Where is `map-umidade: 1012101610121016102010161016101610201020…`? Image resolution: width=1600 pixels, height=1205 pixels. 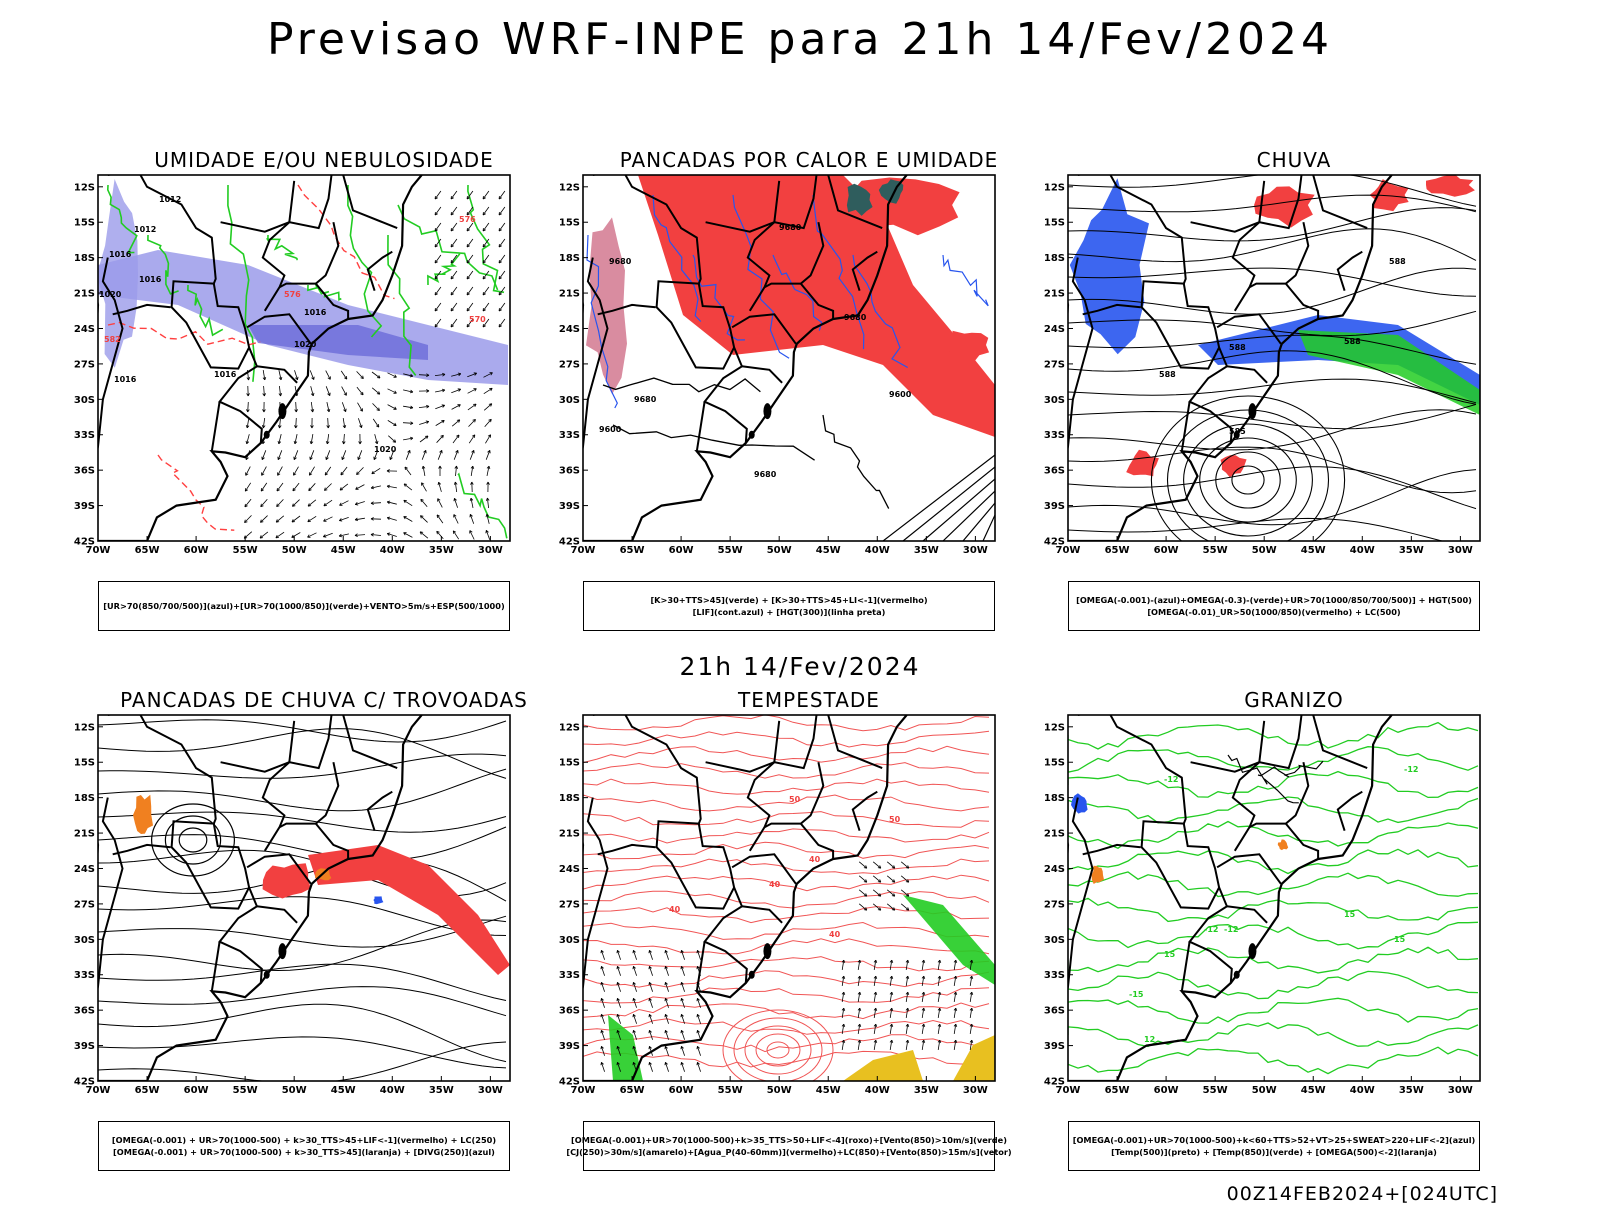
map-umidade: 1012101610121016102010161016101610201020… is located at coordinates (324, 382).